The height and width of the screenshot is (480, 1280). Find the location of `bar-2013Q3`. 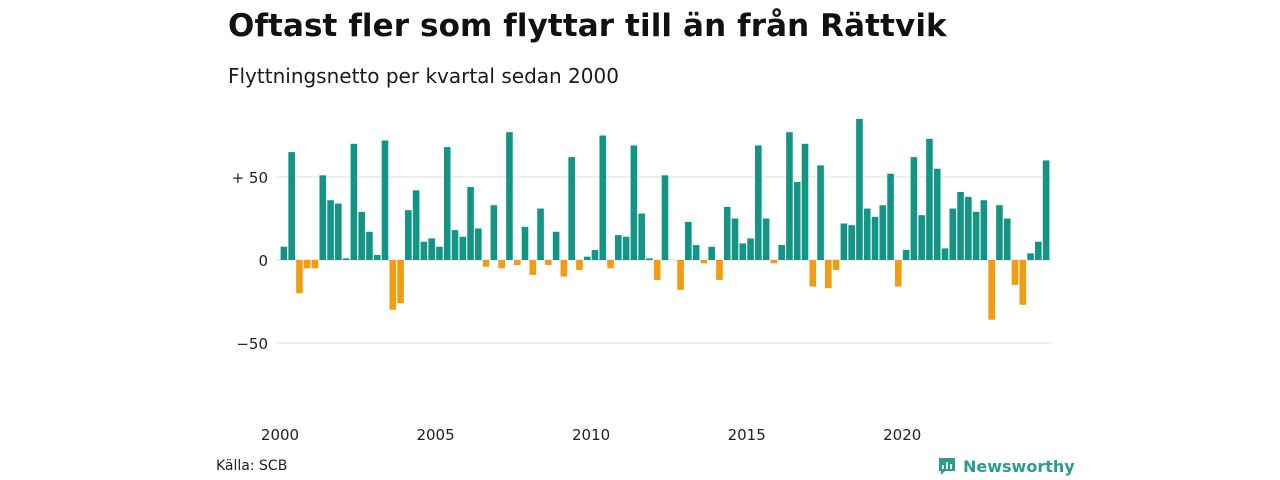

bar-2013Q3 is located at coordinates (704, 262).